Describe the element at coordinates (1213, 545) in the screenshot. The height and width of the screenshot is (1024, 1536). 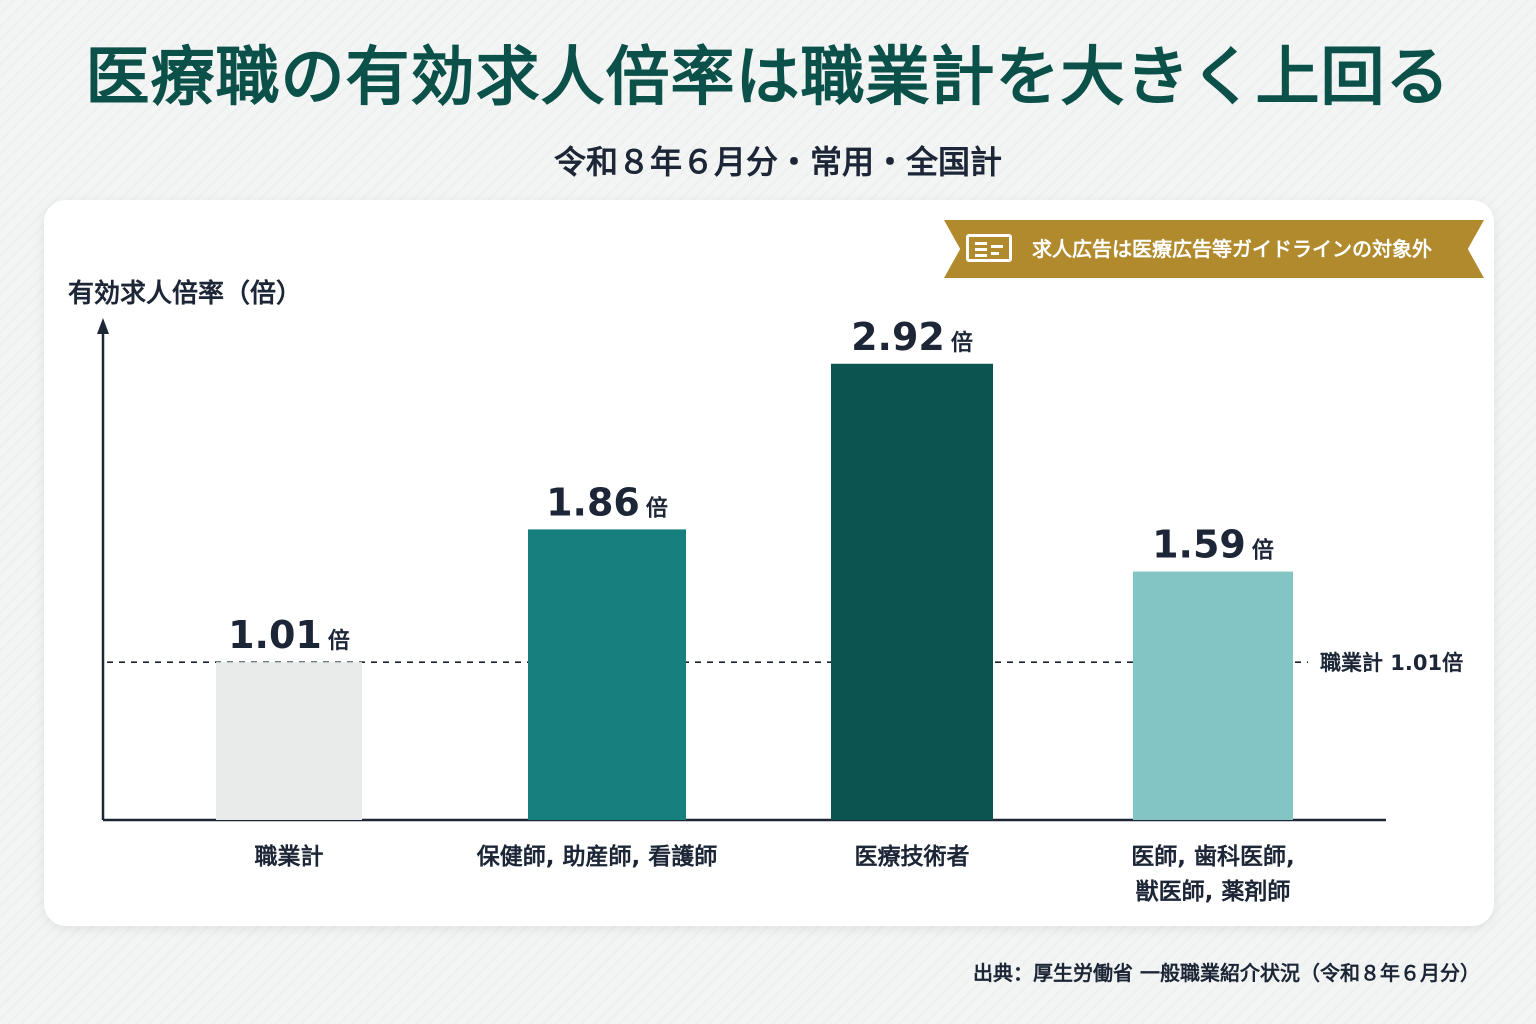
I see `data-label-4: 1.59 倍` at that location.